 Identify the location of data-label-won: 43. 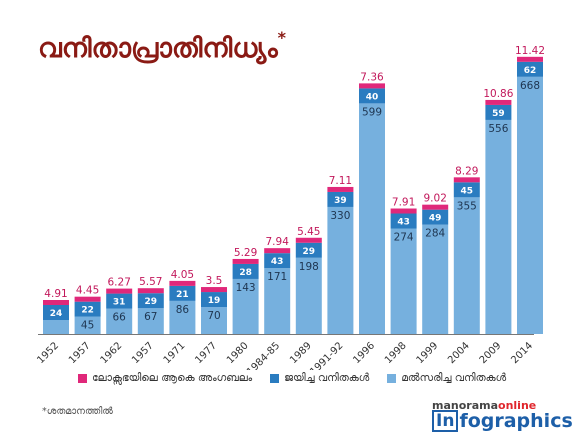
(403, 223).